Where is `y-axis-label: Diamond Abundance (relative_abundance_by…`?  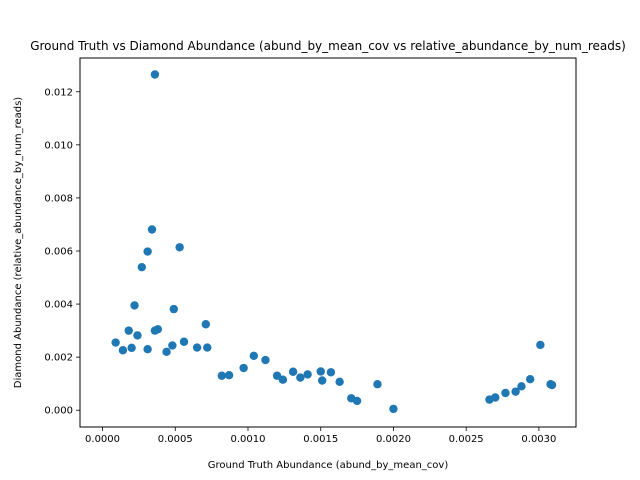
y-axis-label: Diamond Abundance (relative_abundance_by… is located at coordinates (18, 242).